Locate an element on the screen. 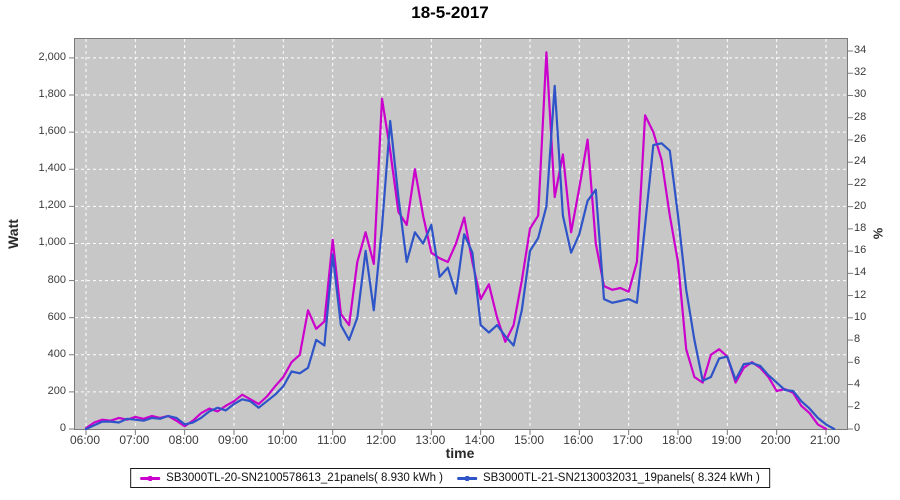 The image size is (900, 500). series1-line-swatch is located at coordinates (150, 478).